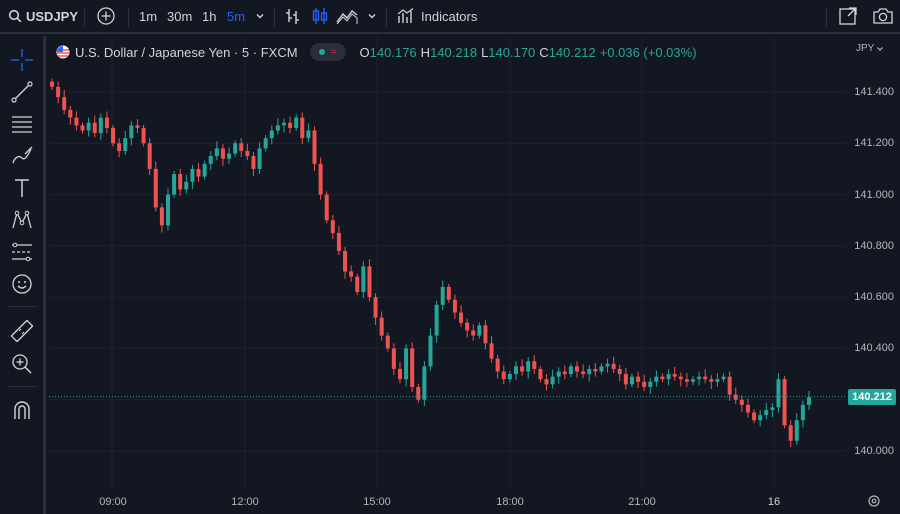  What do you see at coordinates (865, 48) in the screenshot?
I see `currency-label: JPY` at bounding box center [865, 48].